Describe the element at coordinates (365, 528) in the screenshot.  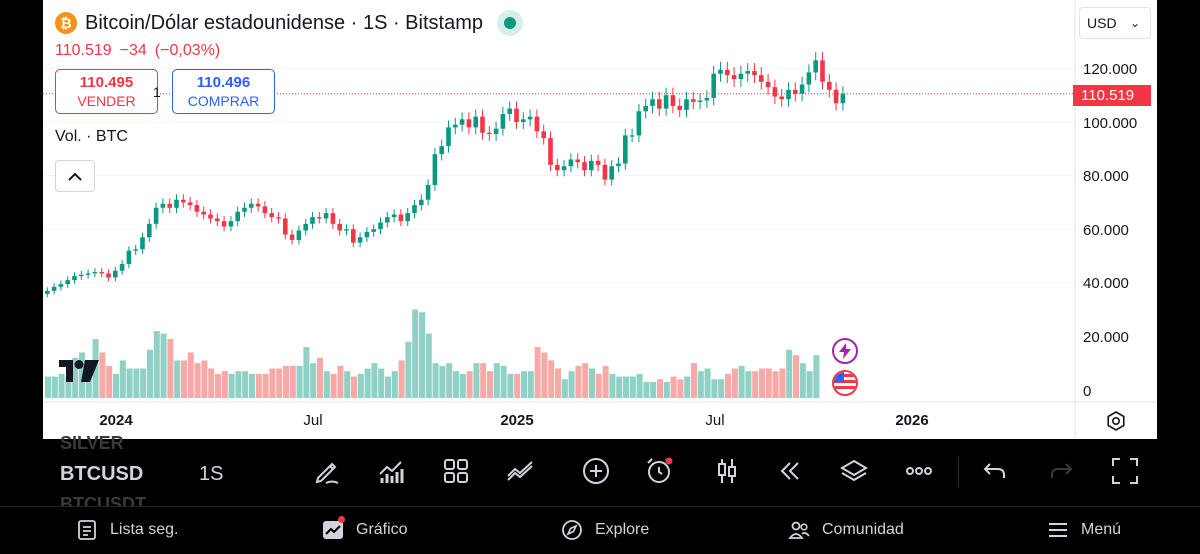
I see `nav-chart: Gráfico` at that location.